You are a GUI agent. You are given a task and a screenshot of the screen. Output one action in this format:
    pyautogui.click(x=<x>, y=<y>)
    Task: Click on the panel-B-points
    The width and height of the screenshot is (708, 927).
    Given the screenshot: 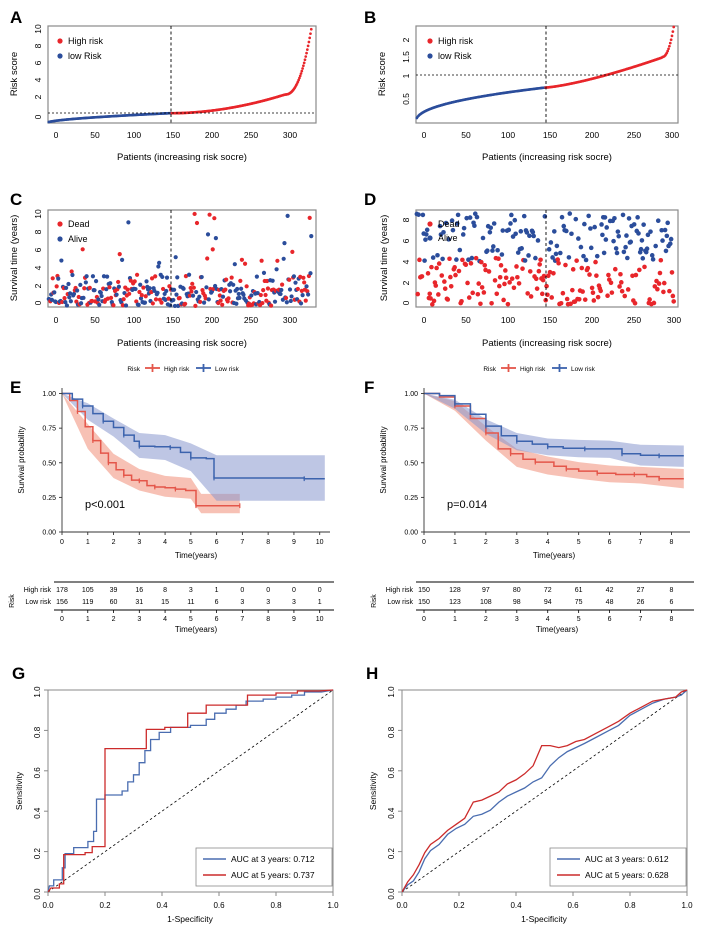 What is the action you would take?
    pyautogui.click(x=545, y=72)
    